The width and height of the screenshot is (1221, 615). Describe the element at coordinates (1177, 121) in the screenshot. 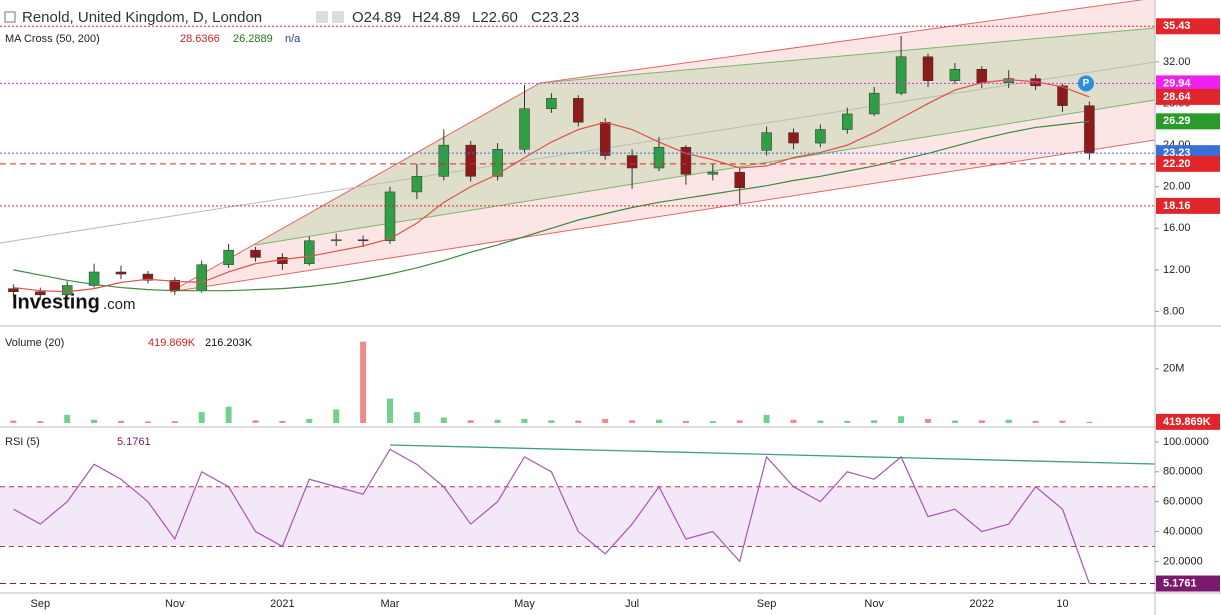

I see `price-tag-label: 26.29` at that location.